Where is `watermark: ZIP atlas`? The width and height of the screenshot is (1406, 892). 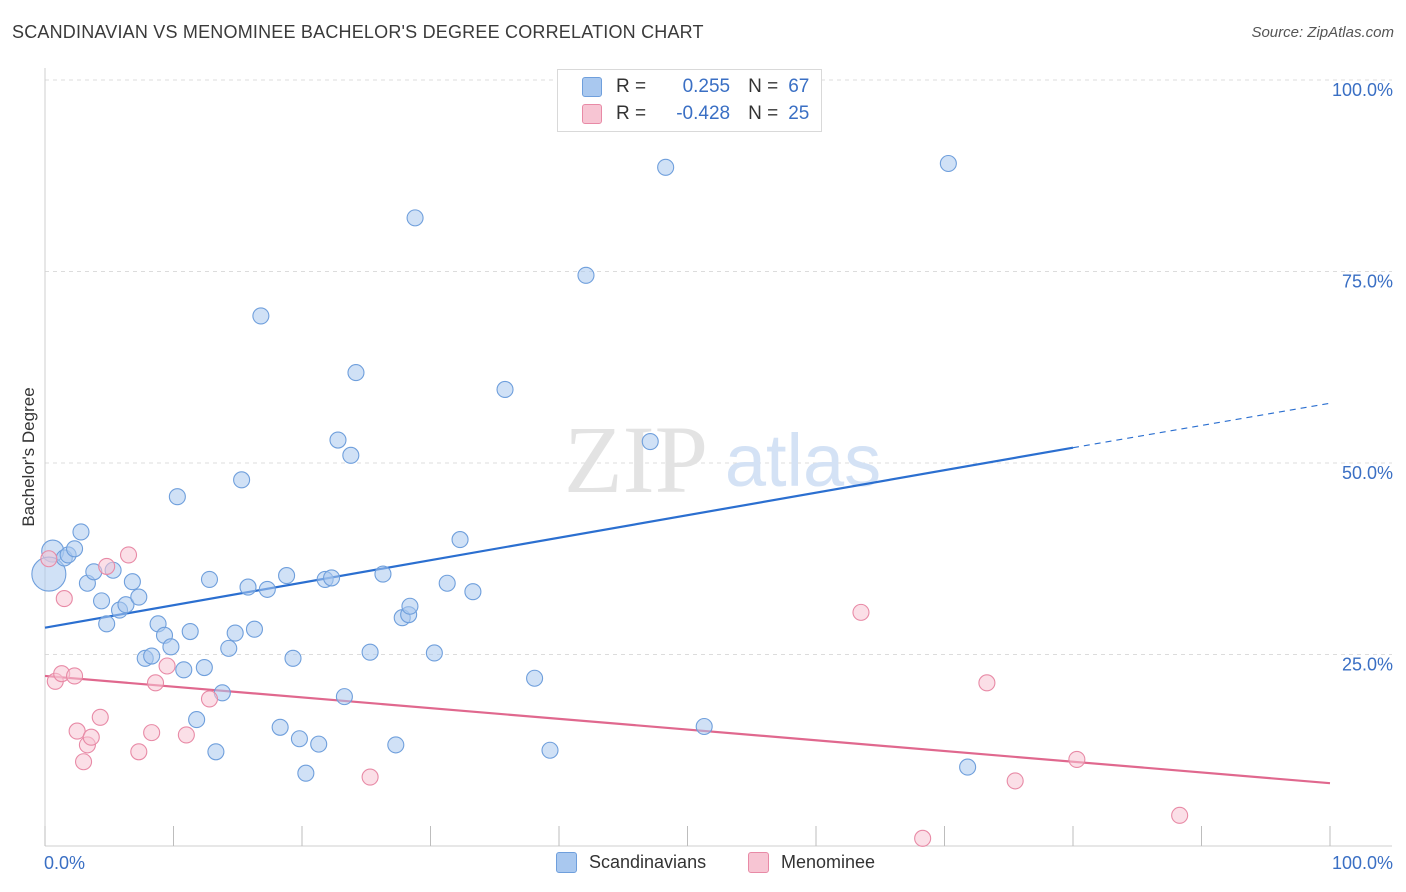 watermark: ZIP atlas is located at coordinates (722, 459).